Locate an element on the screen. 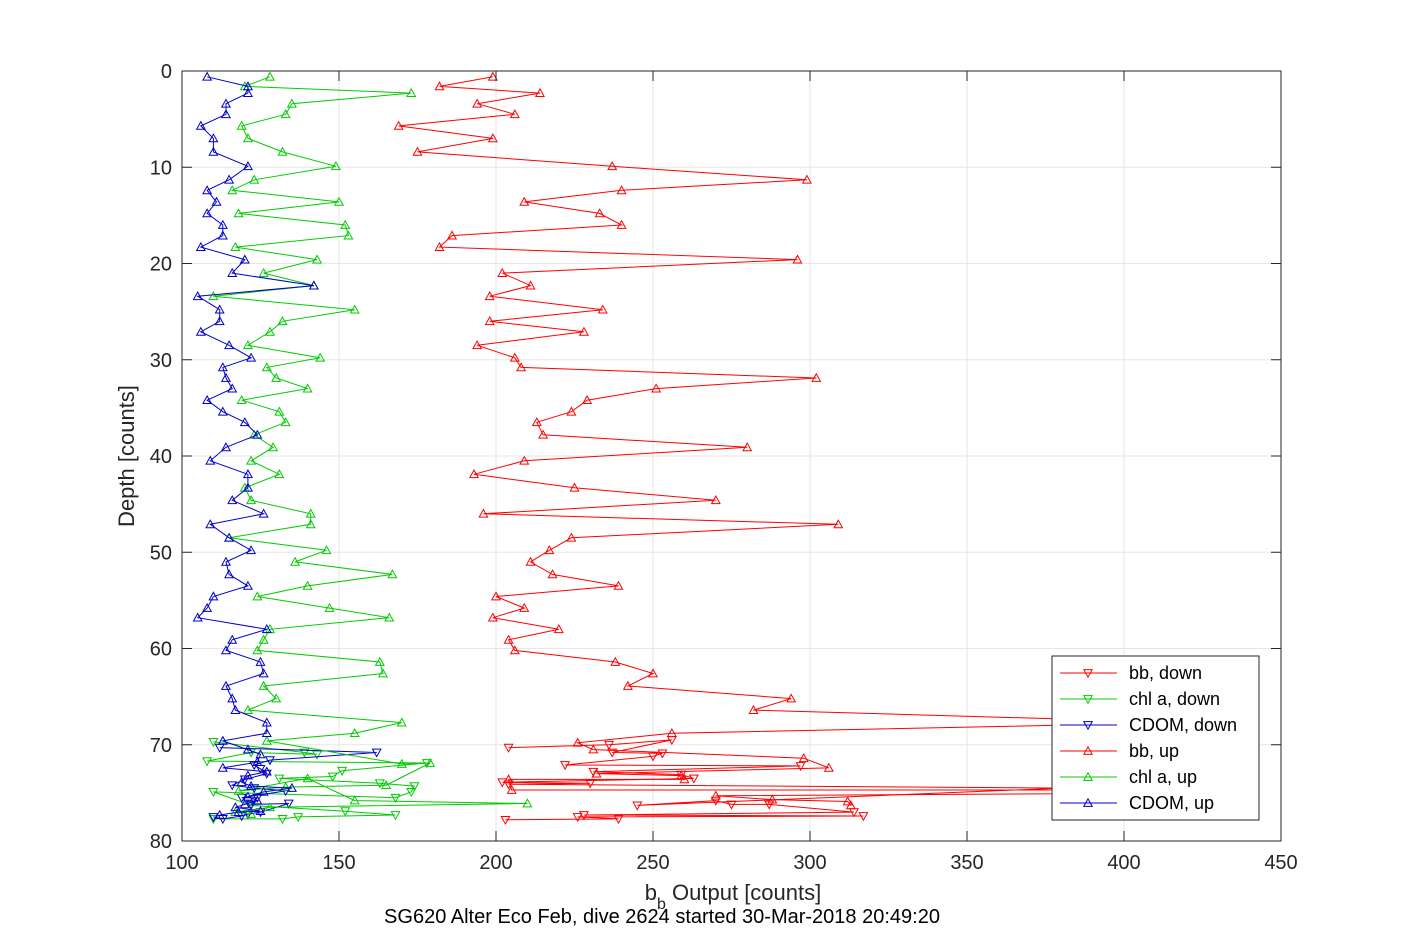 This screenshot has height=945, width=1417. legend-marker-bb-down is located at coordinates (1088, 674).